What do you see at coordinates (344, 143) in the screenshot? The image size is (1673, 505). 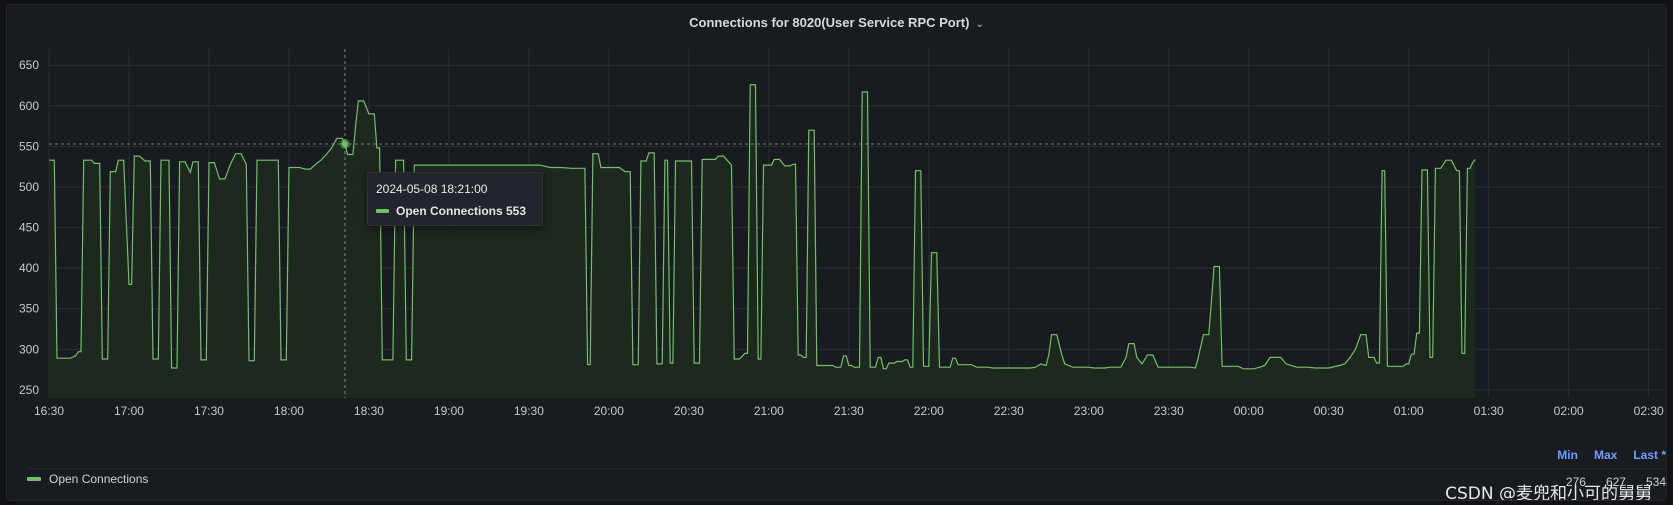 I see `hover-point` at bounding box center [344, 143].